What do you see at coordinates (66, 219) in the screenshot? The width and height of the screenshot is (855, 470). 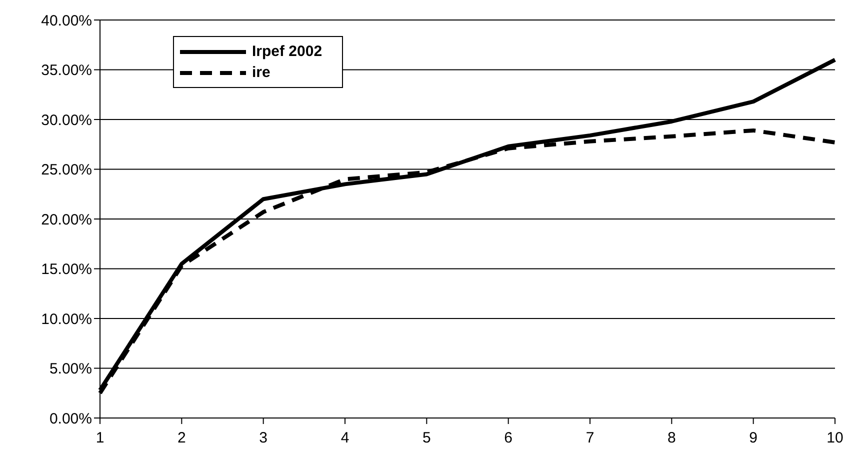 I see `y-tick-label: 20.00%` at bounding box center [66, 219].